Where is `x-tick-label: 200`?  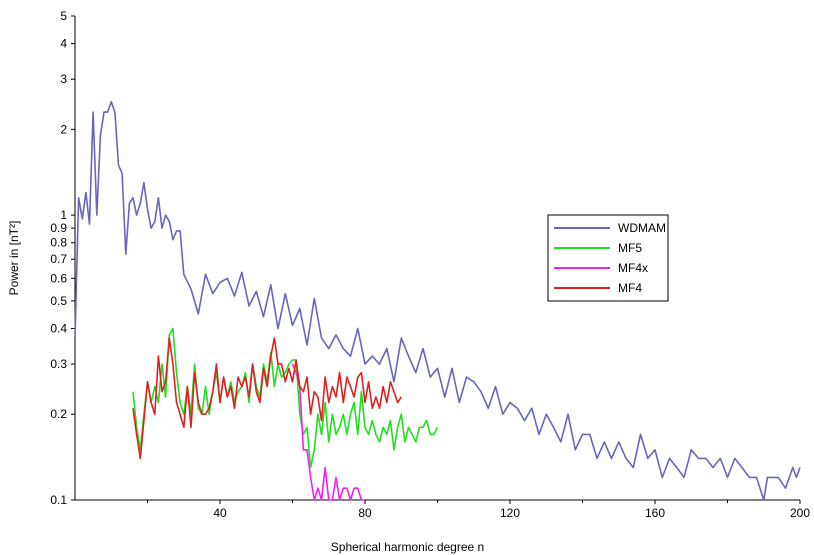 x-tick-label: 200 is located at coordinates (800, 513).